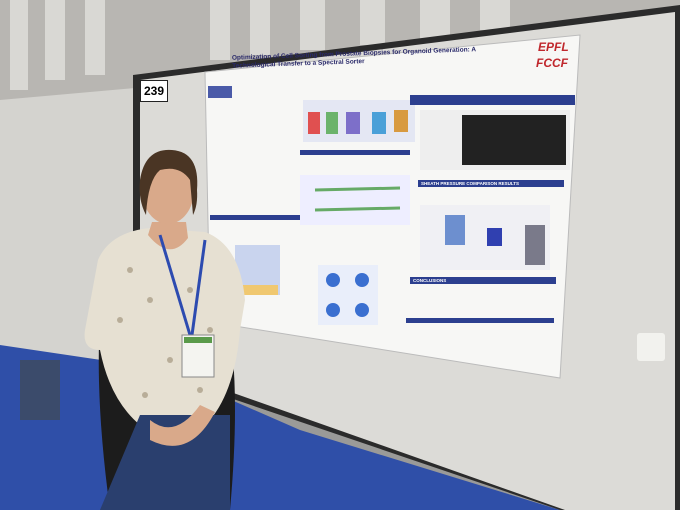  Describe the element at coordinates (154, 91) in the screenshot. I see `board-number: 239` at that location.